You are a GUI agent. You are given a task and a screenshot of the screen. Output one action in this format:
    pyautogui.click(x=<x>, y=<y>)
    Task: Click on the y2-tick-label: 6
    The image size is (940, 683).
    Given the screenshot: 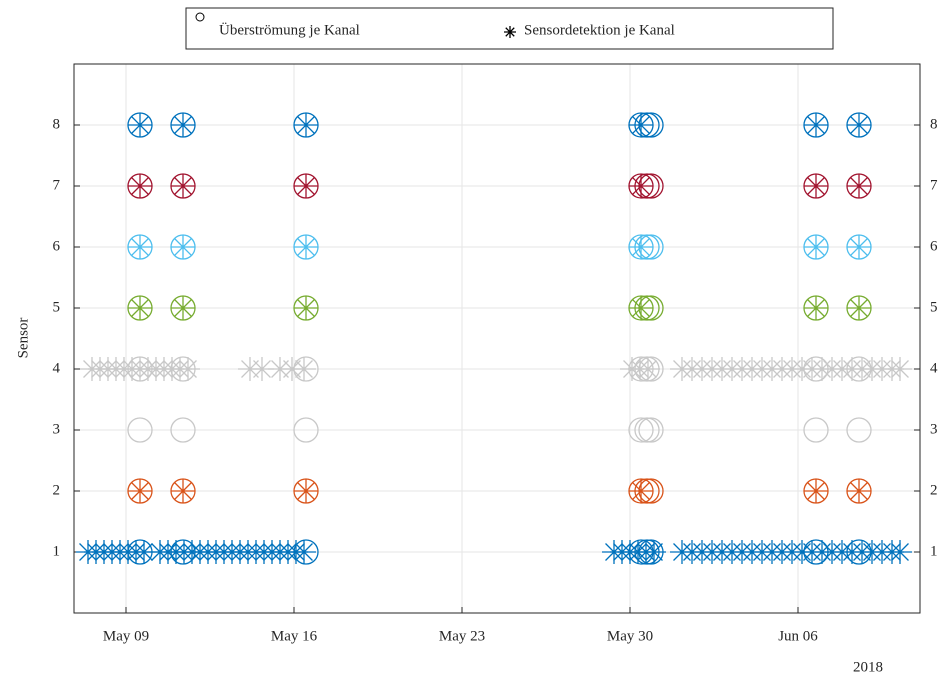 What is the action you would take?
    pyautogui.click(x=934, y=246)
    